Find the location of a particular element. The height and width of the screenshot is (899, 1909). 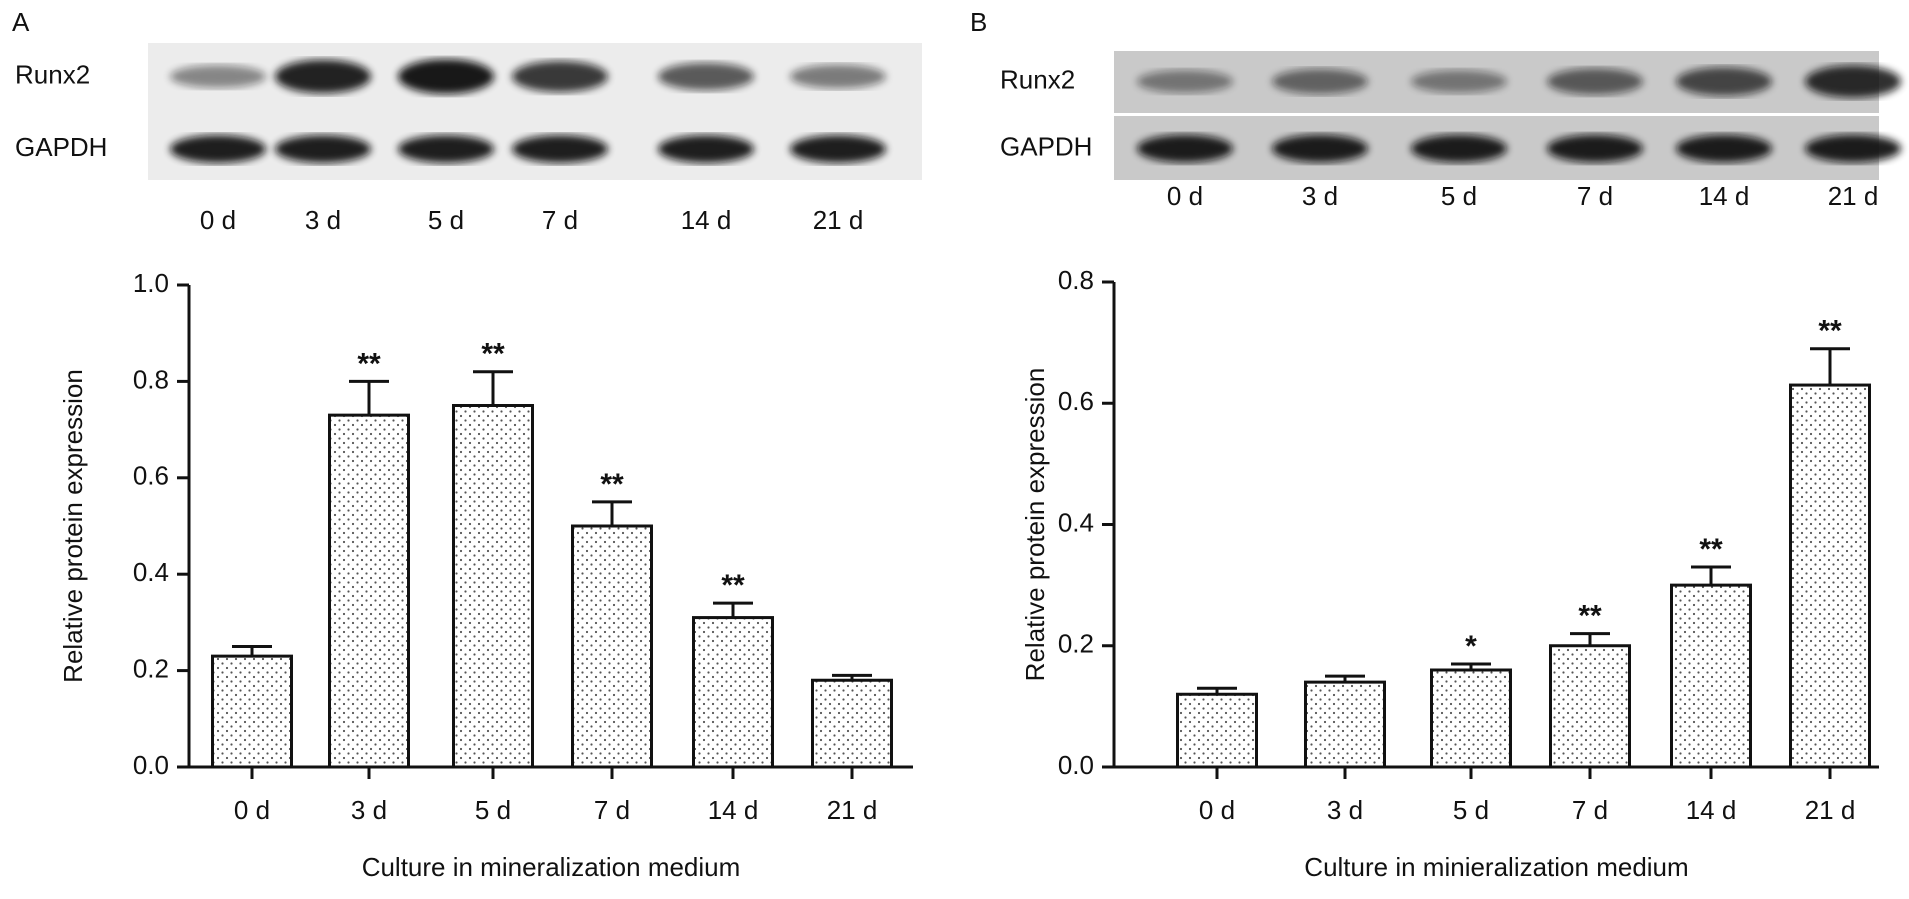

blot-separator is located at coordinates (1496, 114).